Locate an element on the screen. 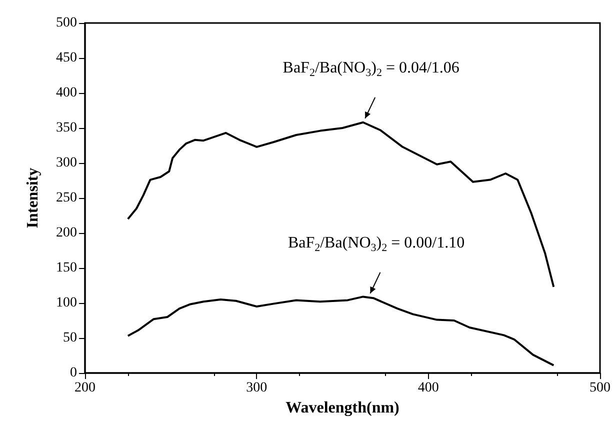  y-tick-label: 400 is located at coordinates (66, 93).